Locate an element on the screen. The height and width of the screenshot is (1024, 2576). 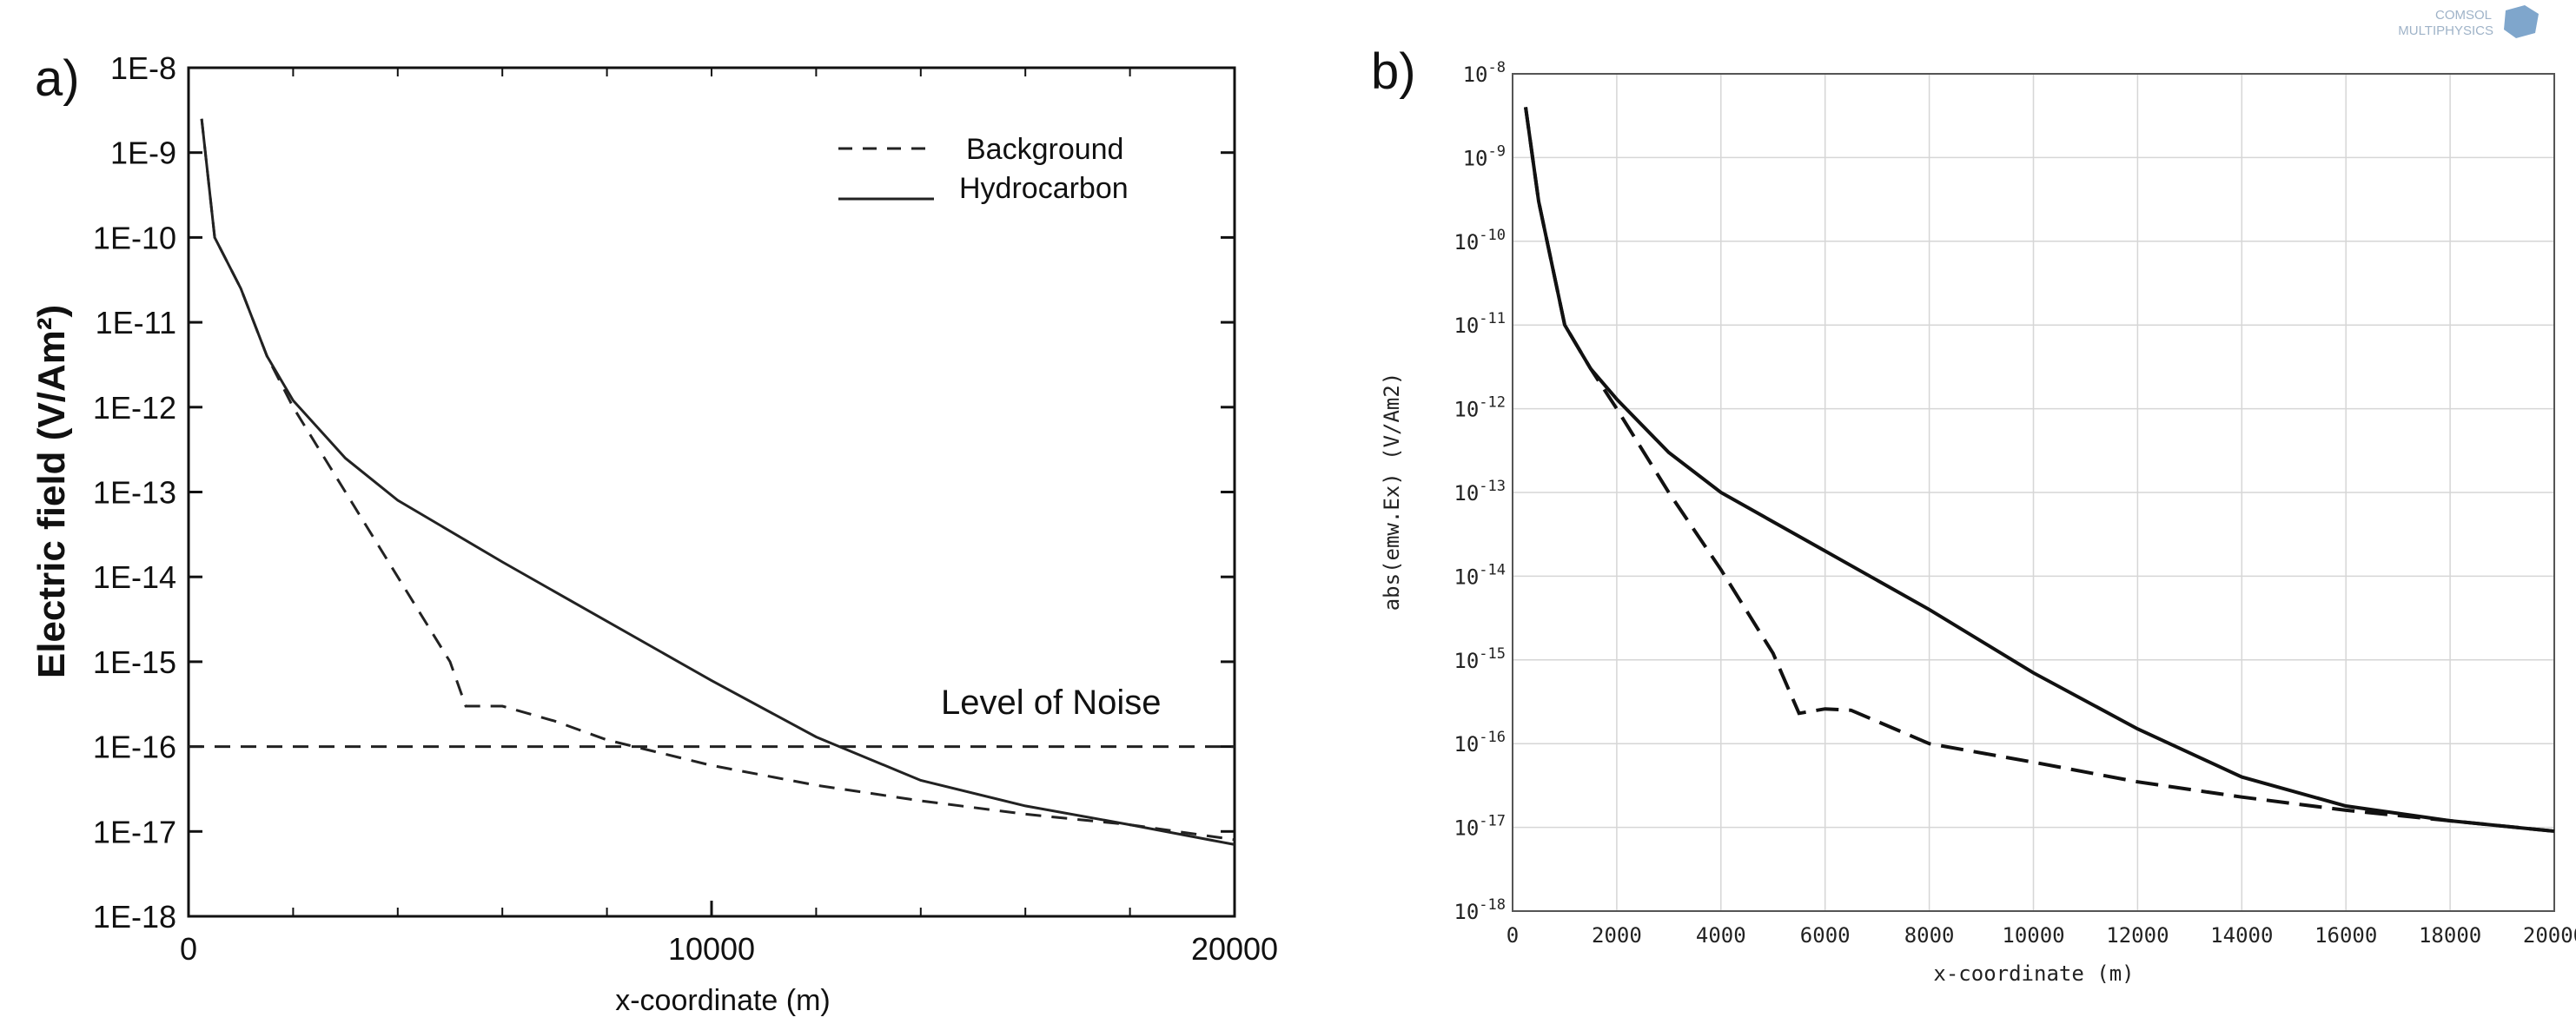
y-tick-exponent: -15 is located at coordinates (1492, 654).